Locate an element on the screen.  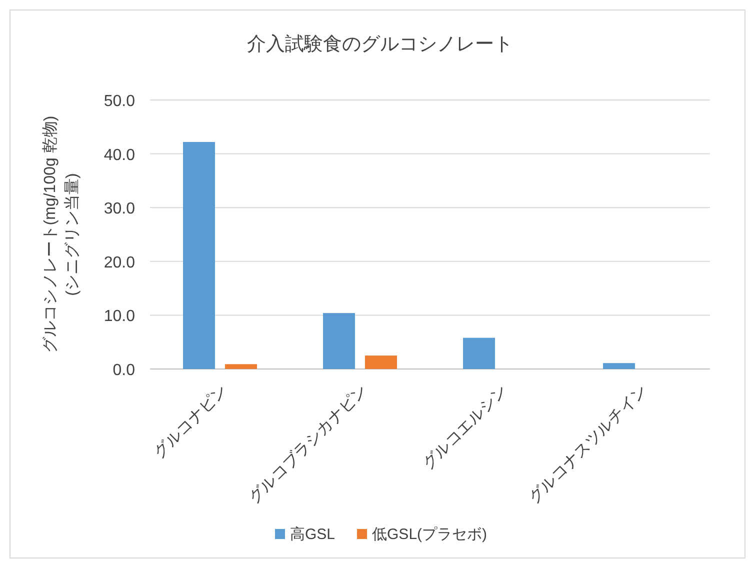
y-axis-title: グルコシノレート(mg/100g 乾物) (シニグリン当量) is located at coordinates (61, 235).